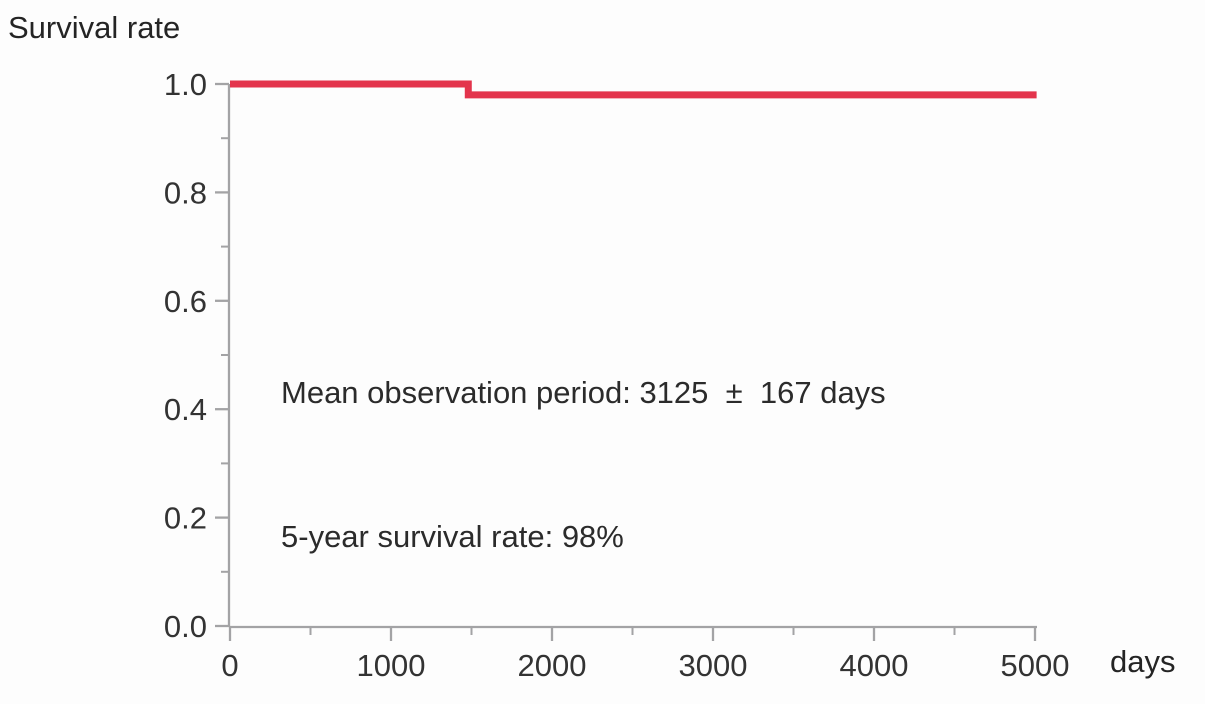 This screenshot has height=704, width=1205. Describe the element at coordinates (185, 626) in the screenshot. I see `y-tick-label: 0.0` at that location.